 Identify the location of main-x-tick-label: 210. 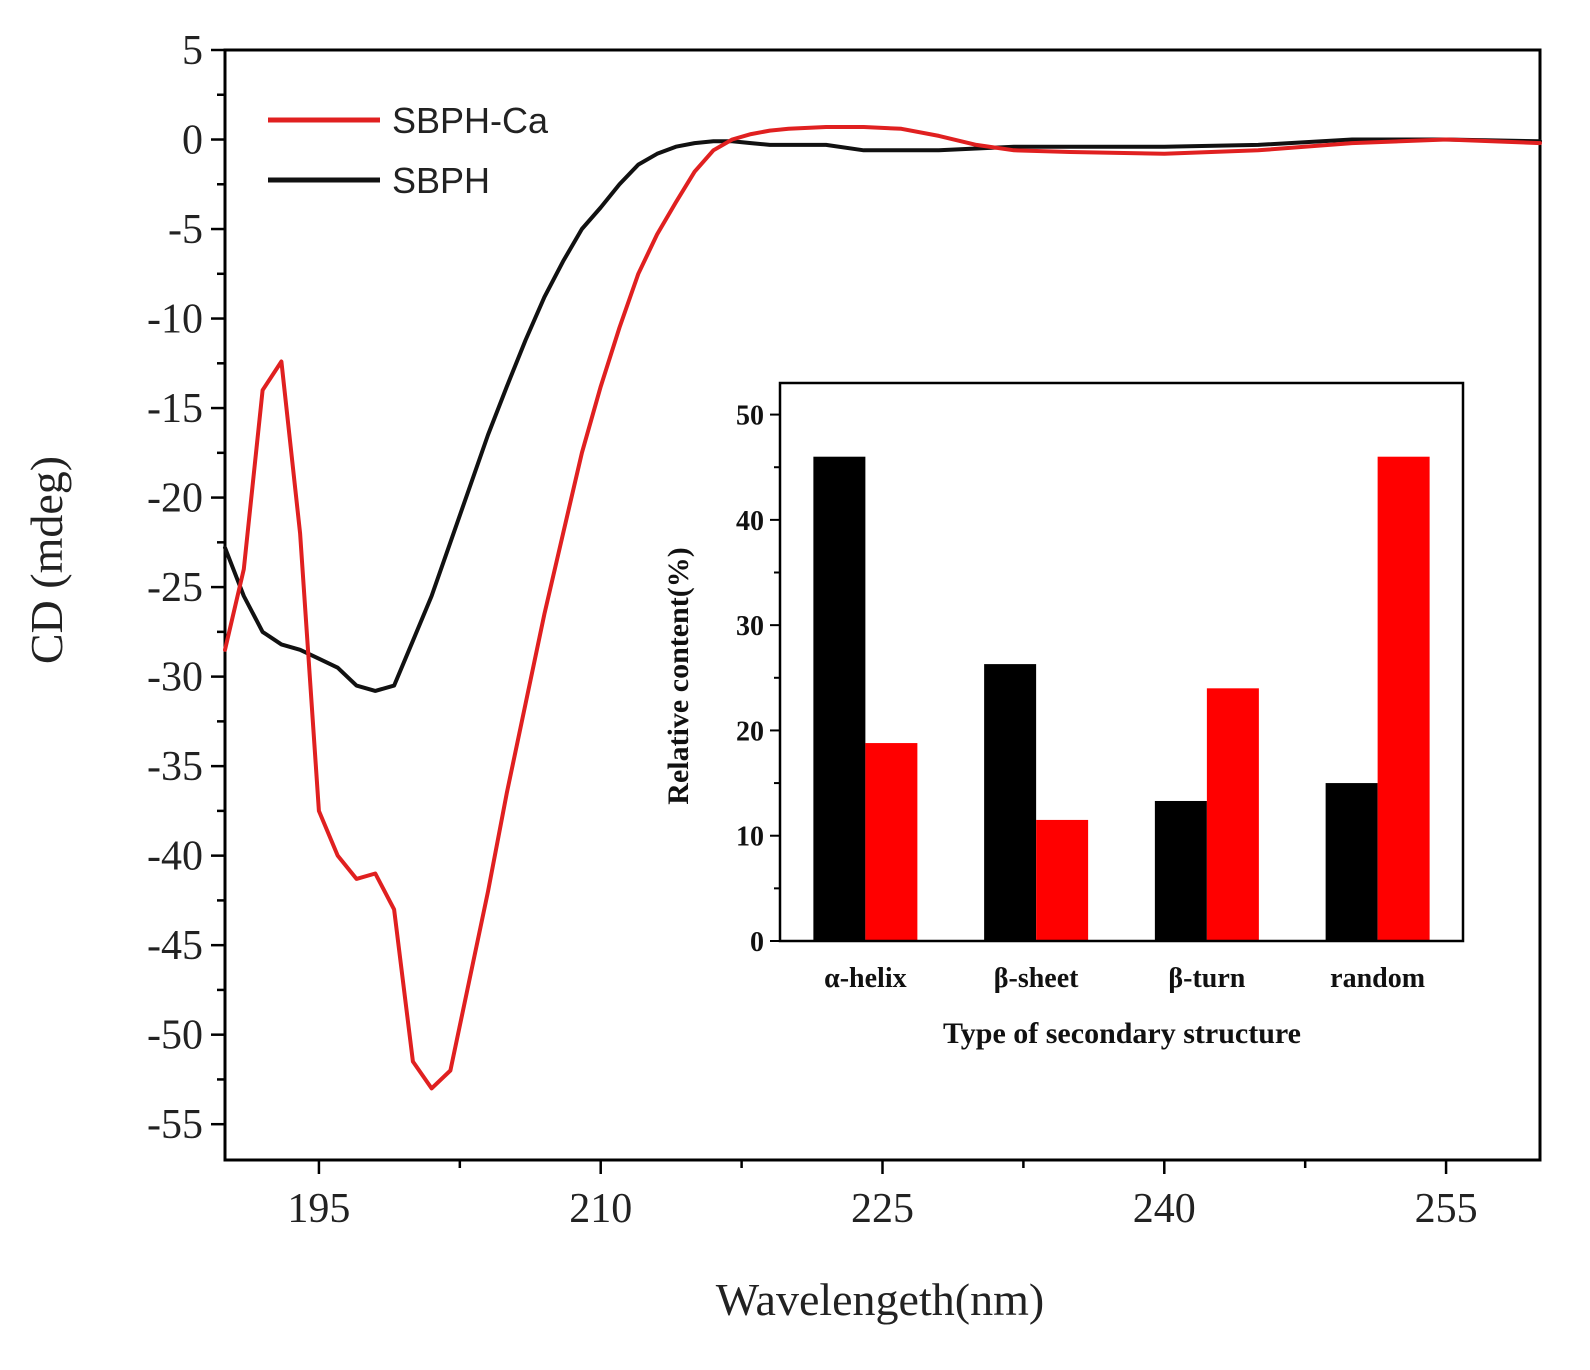
(600, 1209).